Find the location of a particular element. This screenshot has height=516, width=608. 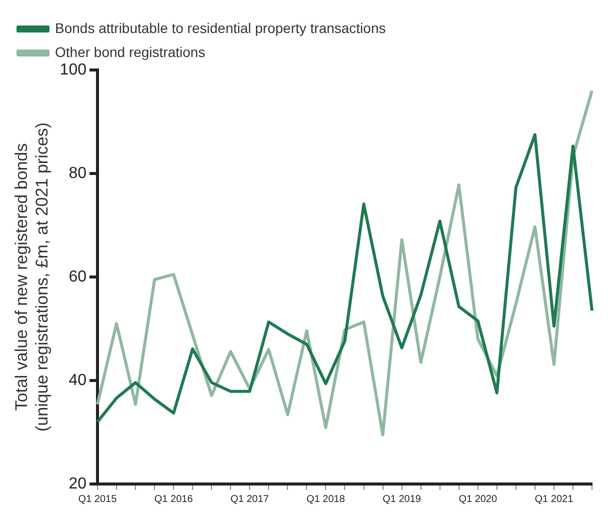

x-tick-label: Q1 2015 is located at coordinates (98, 499).